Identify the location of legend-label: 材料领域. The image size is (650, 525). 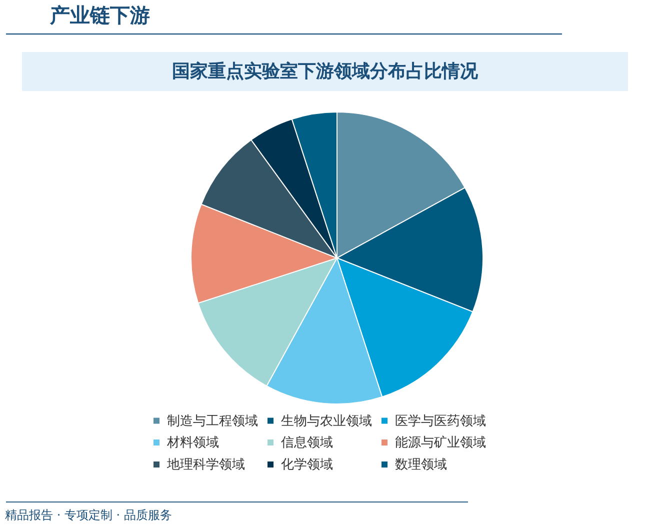
(192, 443).